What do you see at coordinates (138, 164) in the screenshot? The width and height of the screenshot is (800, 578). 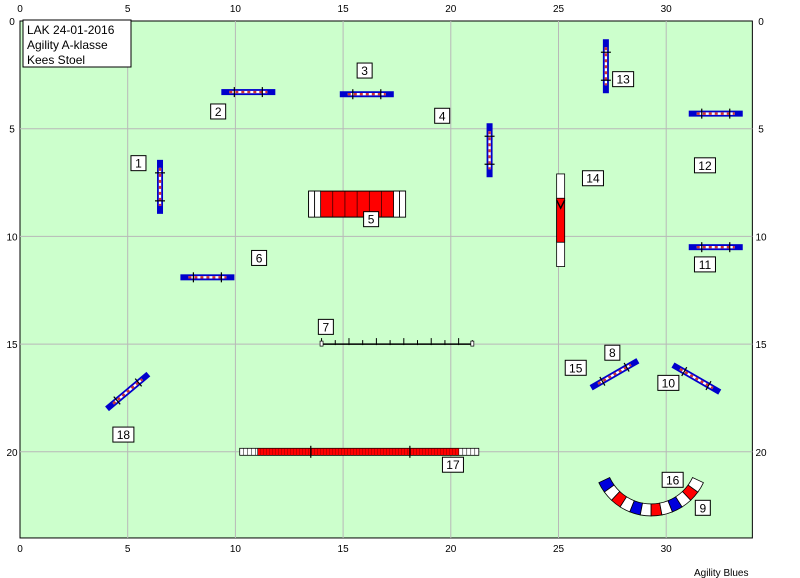 I see `number-text-1: 1` at bounding box center [138, 164].